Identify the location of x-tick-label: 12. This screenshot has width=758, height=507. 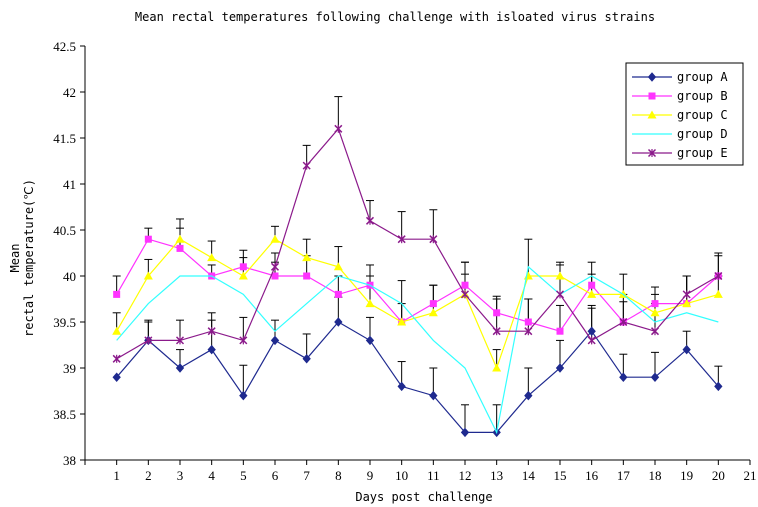
(465, 475).